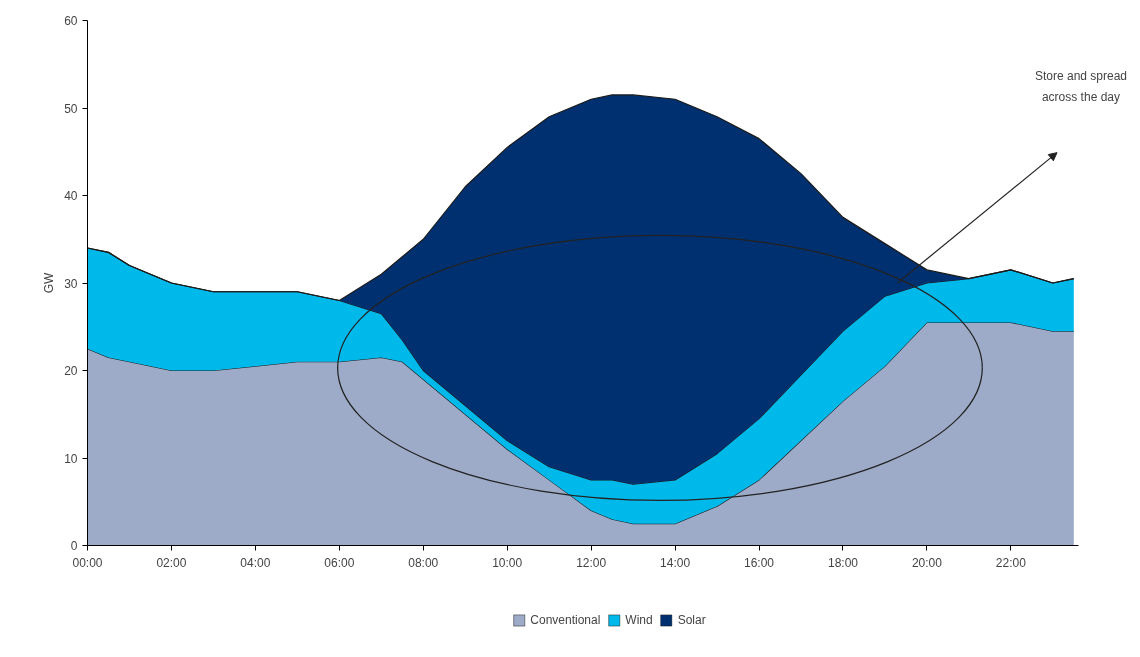 The height and width of the screenshot is (657, 1140). Describe the element at coordinates (71, 458) in the screenshot. I see `y-tick-label: 10` at that location.